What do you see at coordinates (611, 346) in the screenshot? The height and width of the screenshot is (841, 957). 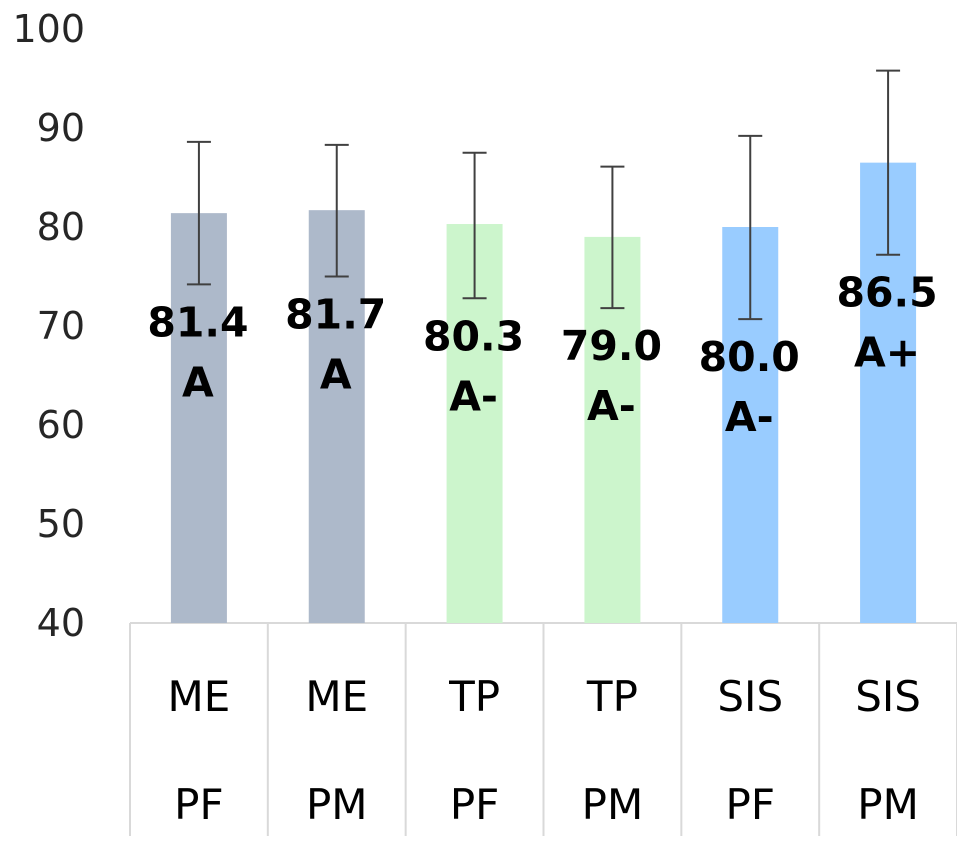 I see `data-label-value: 79.0` at bounding box center [611, 346].